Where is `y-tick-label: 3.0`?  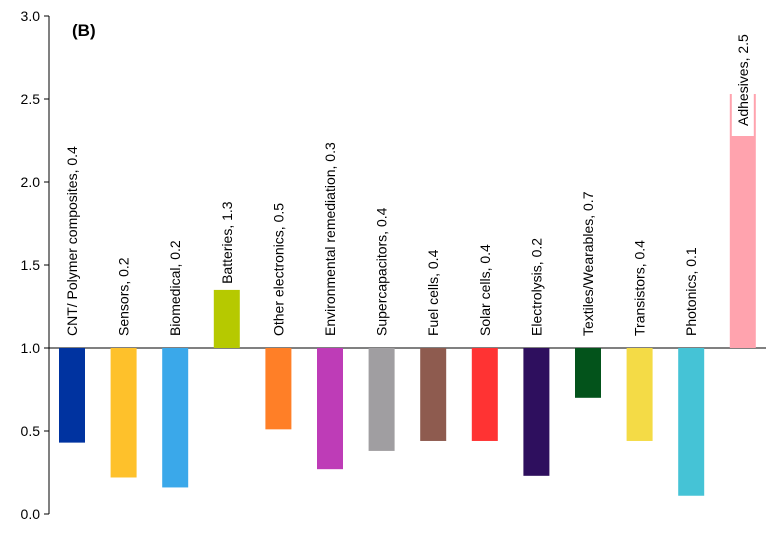 y-tick-label: 3.0 is located at coordinates (31, 16).